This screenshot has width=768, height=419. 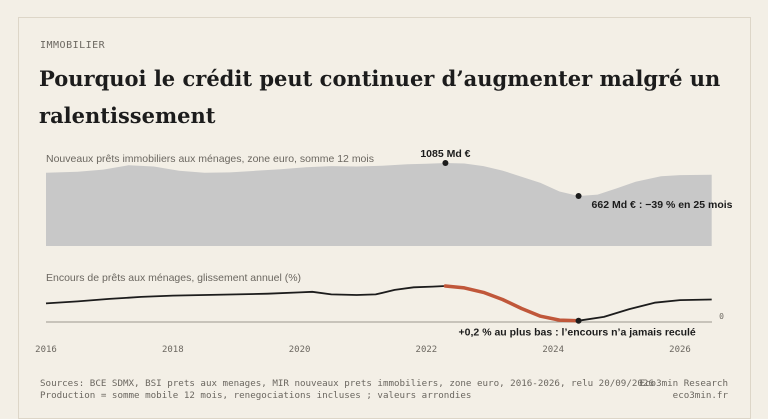 What do you see at coordinates (73, 45) in the screenshot?
I see `section-kicker: IMMOBILIER` at bounding box center [73, 45].